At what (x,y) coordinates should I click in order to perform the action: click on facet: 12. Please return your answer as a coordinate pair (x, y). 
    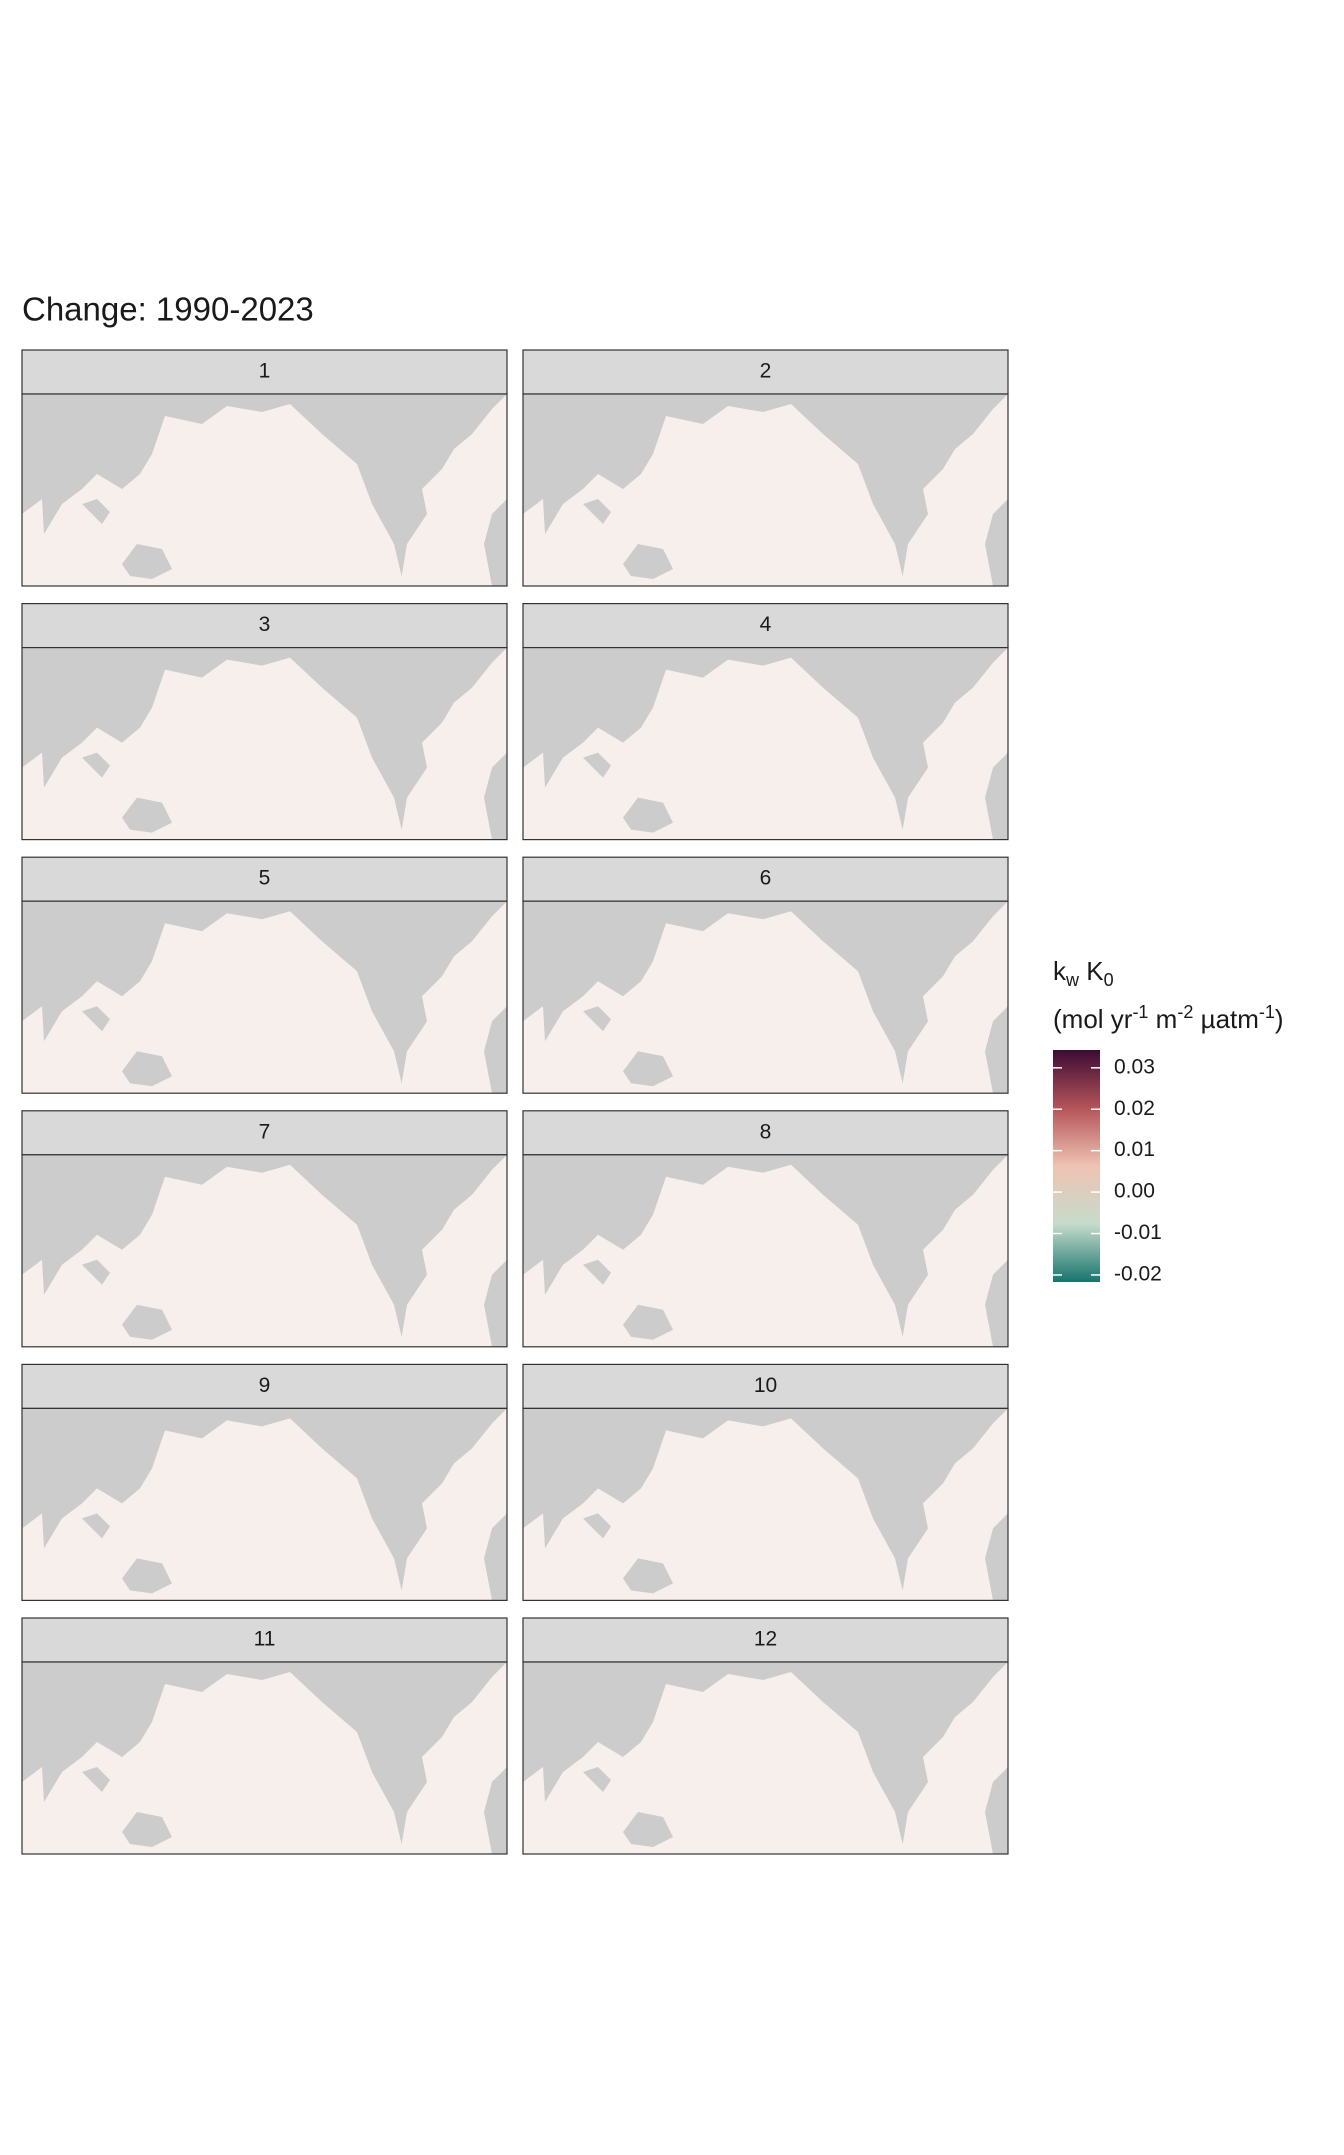
    Looking at the image, I should click on (765, 1736).